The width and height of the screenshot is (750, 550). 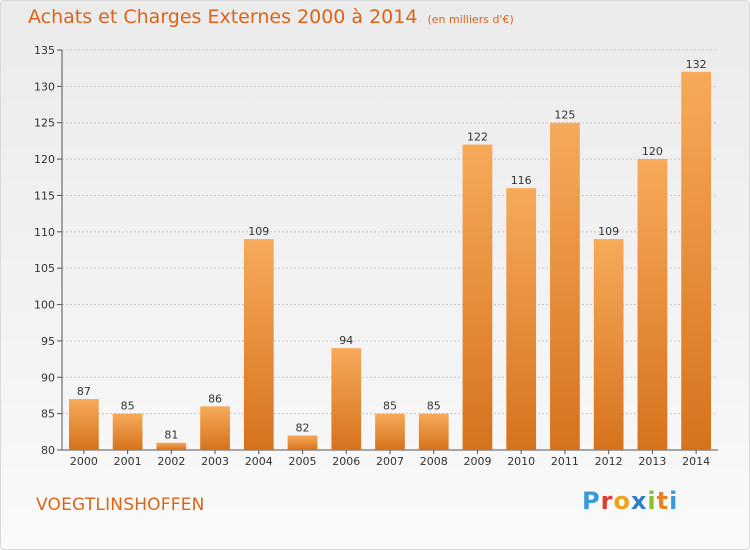 What do you see at coordinates (171, 461) in the screenshot?
I see `x-tick-label: 2002` at bounding box center [171, 461].